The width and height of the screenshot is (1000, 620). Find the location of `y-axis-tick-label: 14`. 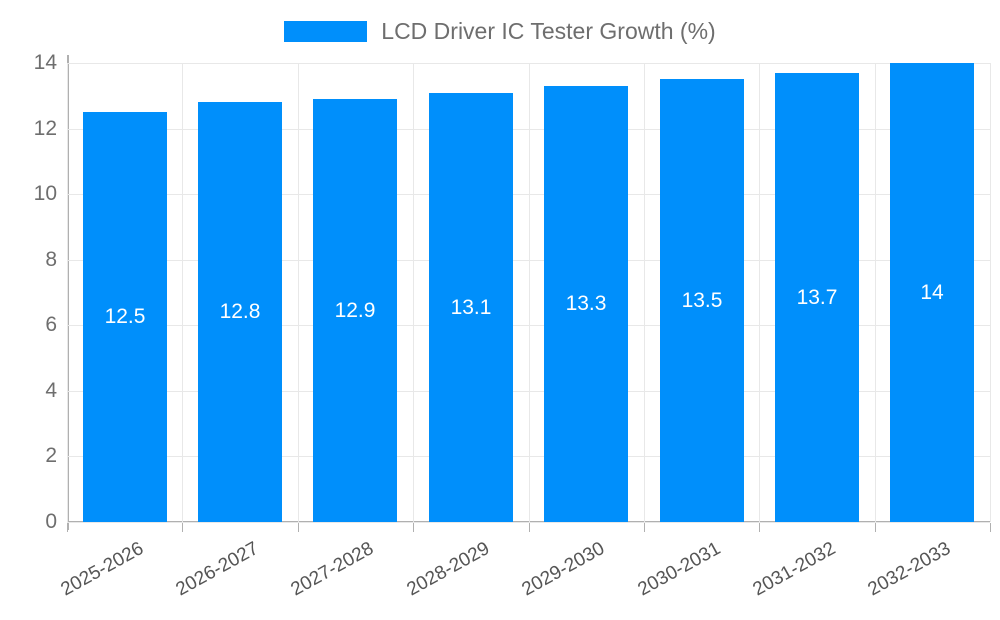

y-axis-tick-label: 14 is located at coordinates (45, 62).